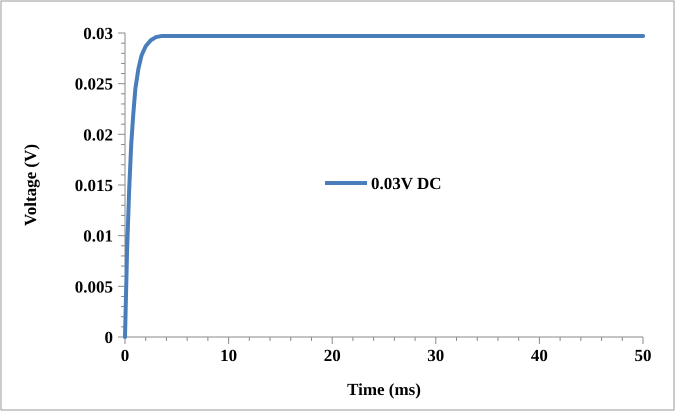  Describe the element at coordinates (406, 183) in the screenshot. I see `legend-label: 0.03V DC` at that location.